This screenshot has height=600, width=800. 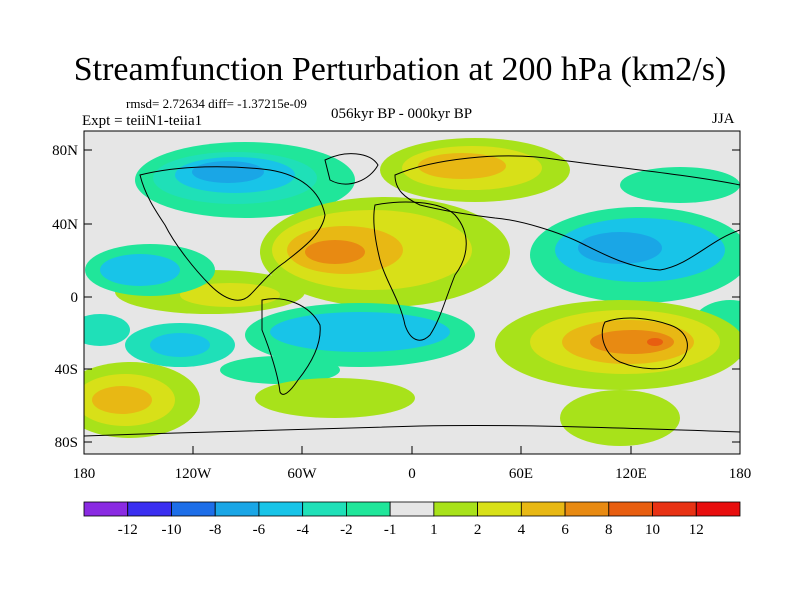 What do you see at coordinates (302, 530) in the screenshot?
I see `colorbar-label: -4` at bounding box center [302, 530].